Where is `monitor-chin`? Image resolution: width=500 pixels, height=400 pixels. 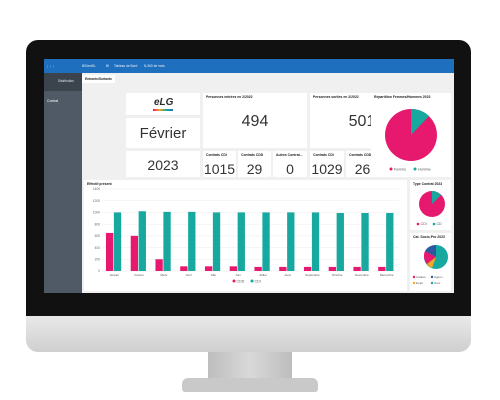 monitor-chin is located at coordinates (248, 334).